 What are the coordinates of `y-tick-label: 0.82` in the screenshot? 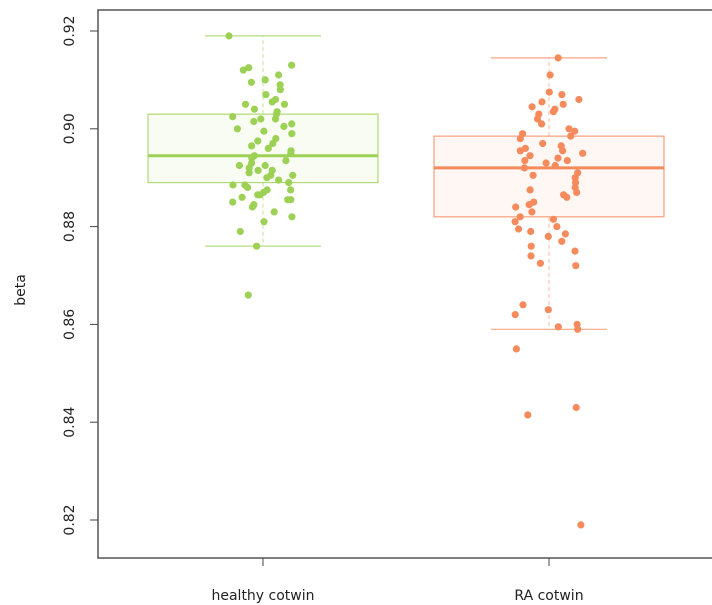 It's located at (70, 519).